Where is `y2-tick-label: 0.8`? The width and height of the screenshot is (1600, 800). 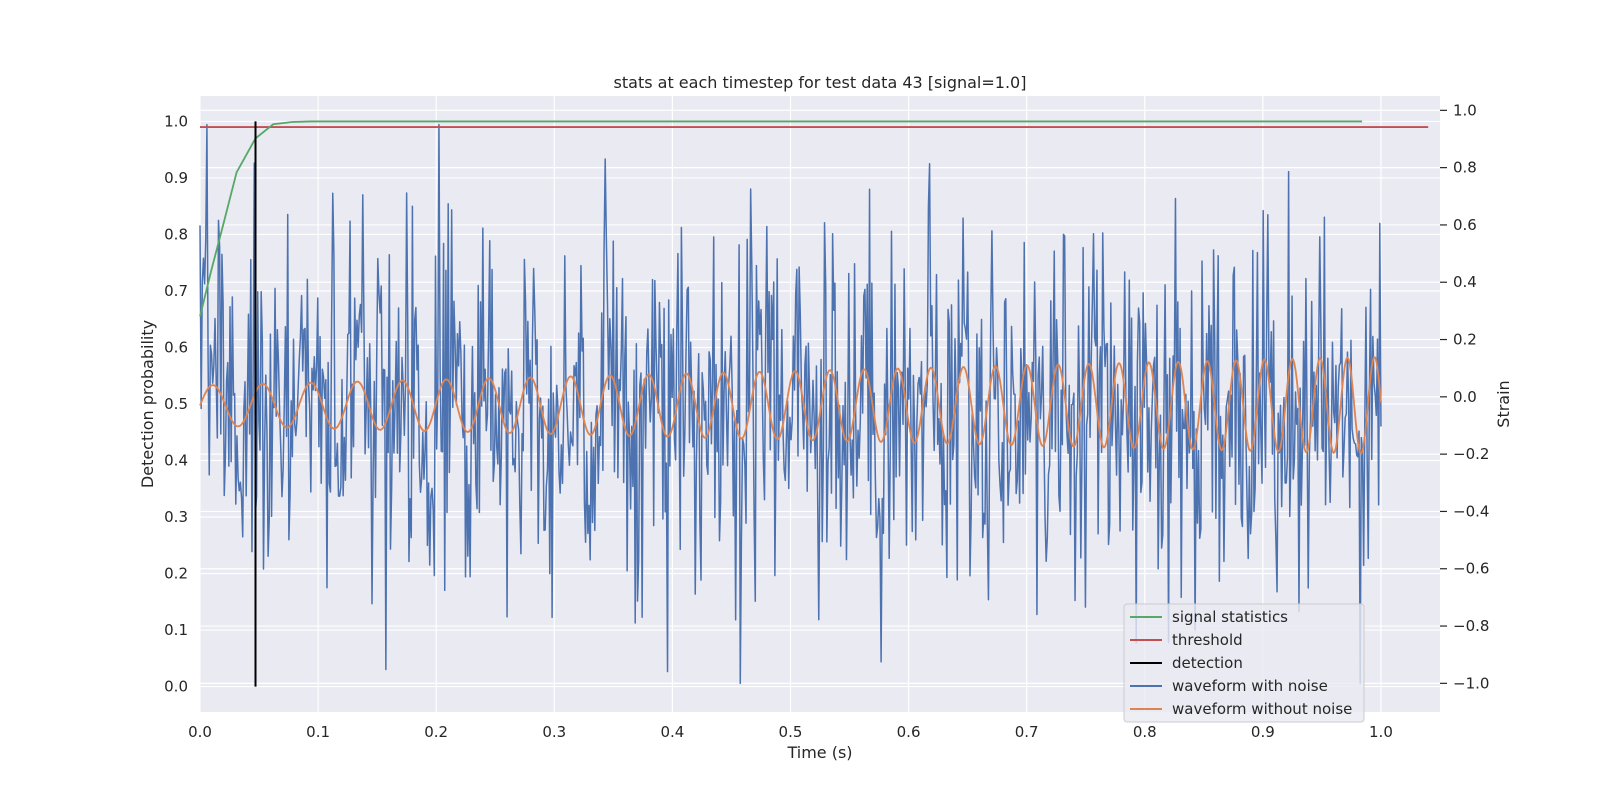 y2-tick-label: 0.8 is located at coordinates (1465, 168).